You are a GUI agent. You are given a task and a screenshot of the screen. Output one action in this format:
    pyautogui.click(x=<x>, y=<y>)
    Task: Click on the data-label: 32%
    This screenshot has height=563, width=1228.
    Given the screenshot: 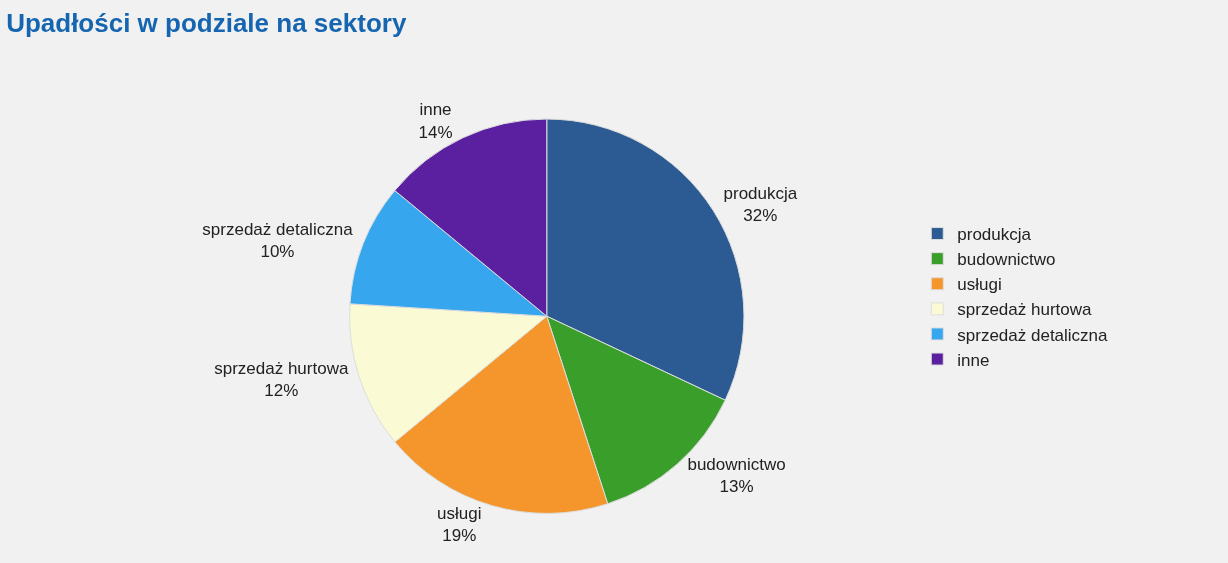 What is the action you would take?
    pyautogui.click(x=760, y=216)
    